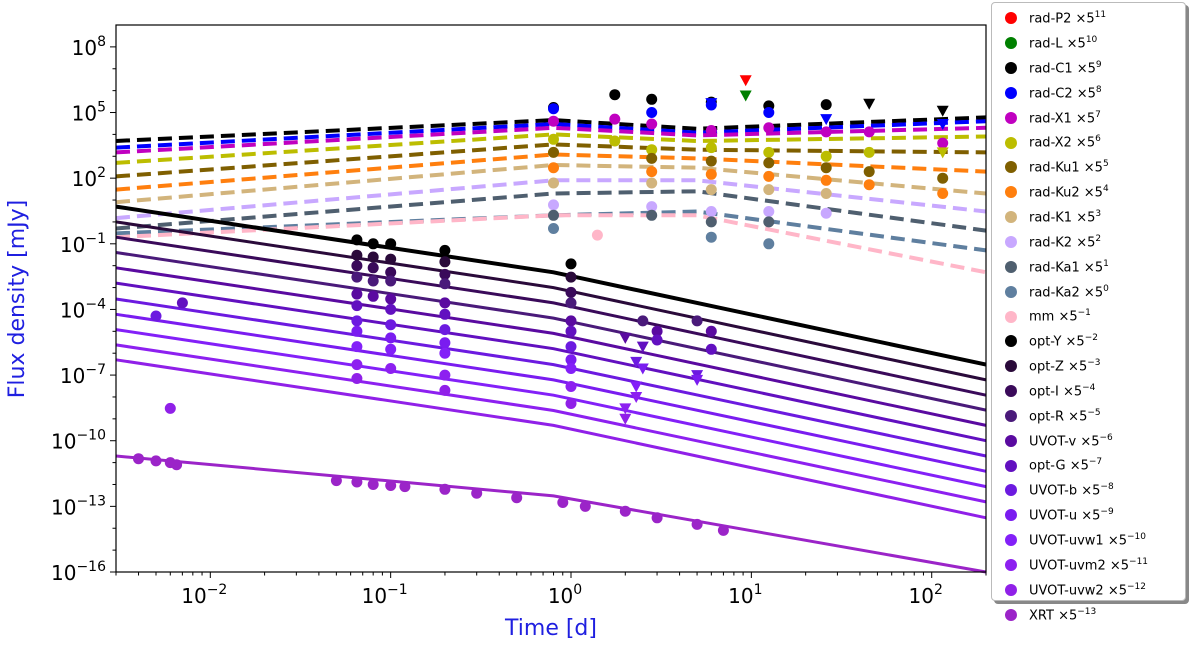 The height and width of the screenshot is (646, 1200). I want to click on data-point-mm, so click(597, 235).